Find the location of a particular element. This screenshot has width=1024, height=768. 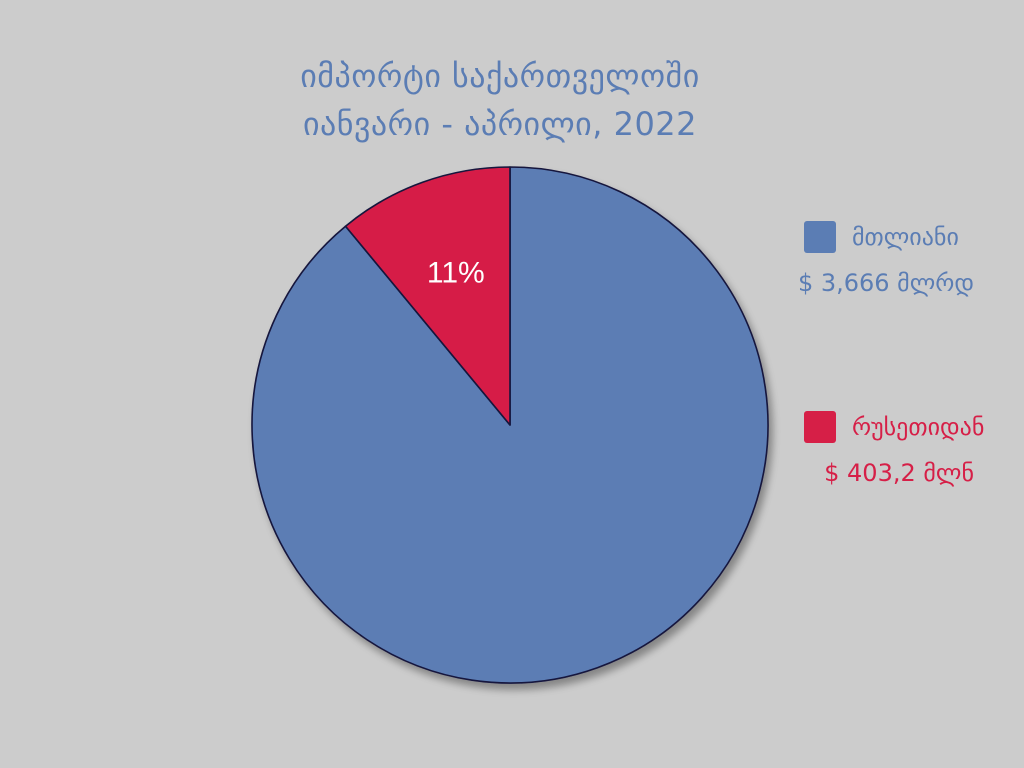

legend-label-total: მთლიანი is located at coordinates (905, 237).